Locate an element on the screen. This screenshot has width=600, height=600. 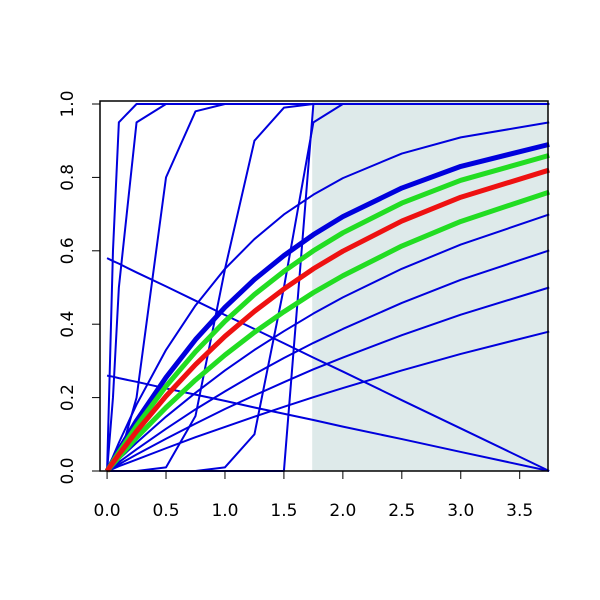
series-line is located at coordinates (328, 423).